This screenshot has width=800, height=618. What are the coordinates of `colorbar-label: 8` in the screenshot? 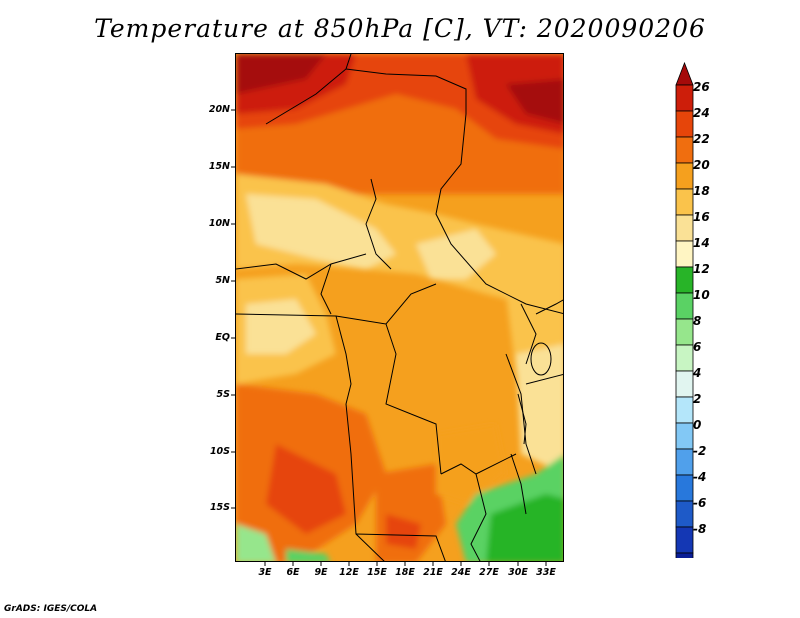 It's located at (697, 321).